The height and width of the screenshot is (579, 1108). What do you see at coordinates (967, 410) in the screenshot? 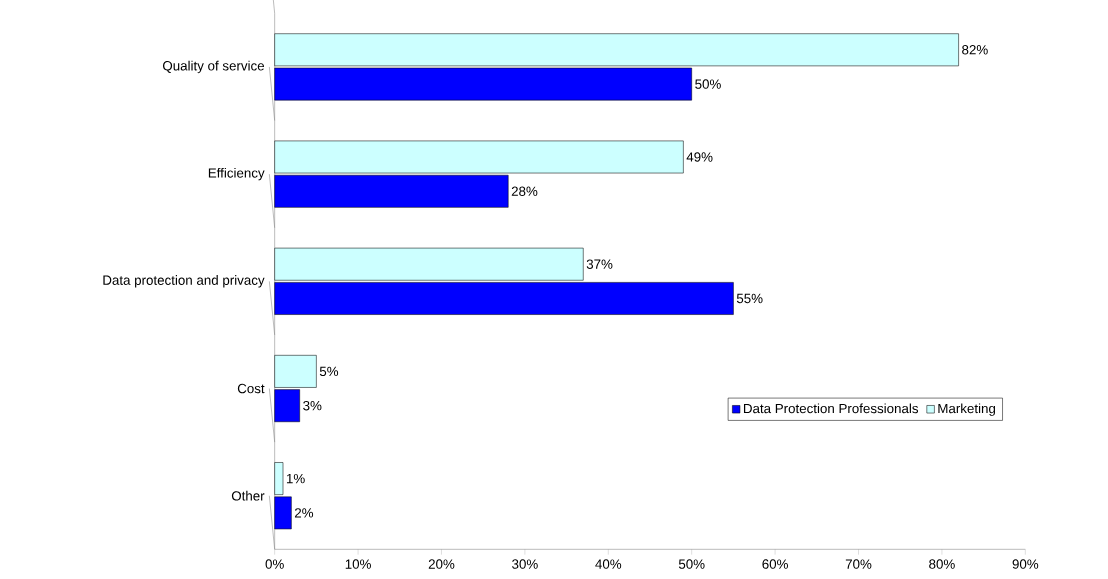
I see `legend-label: Marketing` at bounding box center [967, 410].